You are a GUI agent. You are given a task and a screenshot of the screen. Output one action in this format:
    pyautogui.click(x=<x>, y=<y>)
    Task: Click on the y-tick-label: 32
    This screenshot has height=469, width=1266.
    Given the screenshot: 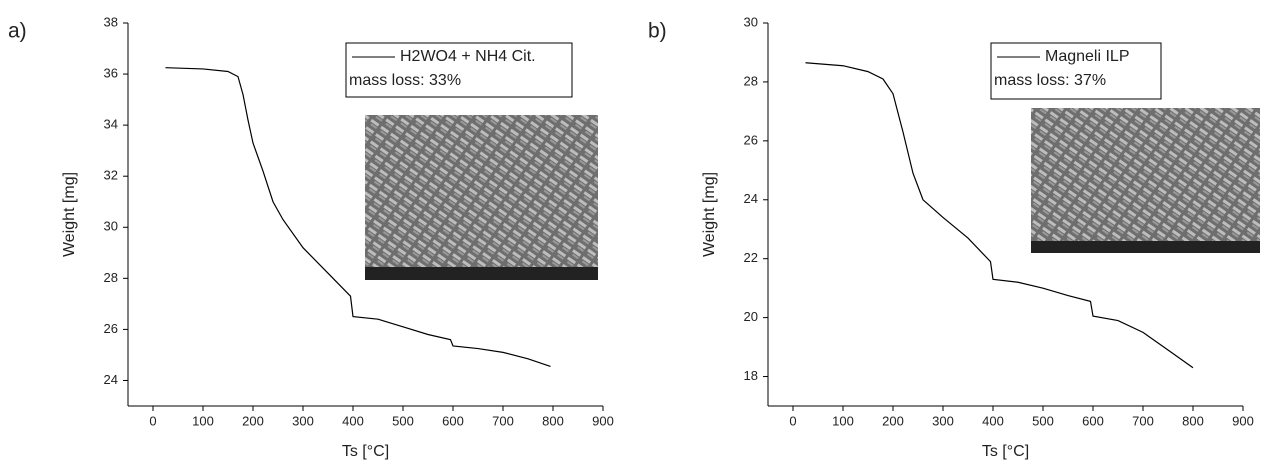 What is the action you would take?
    pyautogui.click(x=111, y=175)
    